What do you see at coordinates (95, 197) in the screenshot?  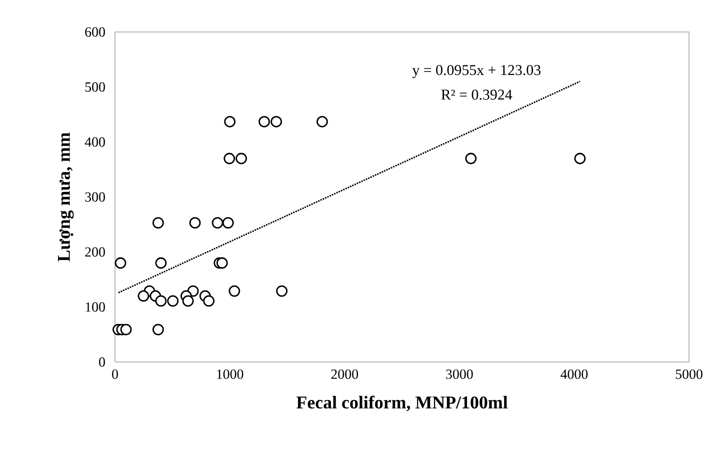 I see `y-tick-label: 300` at bounding box center [95, 197].